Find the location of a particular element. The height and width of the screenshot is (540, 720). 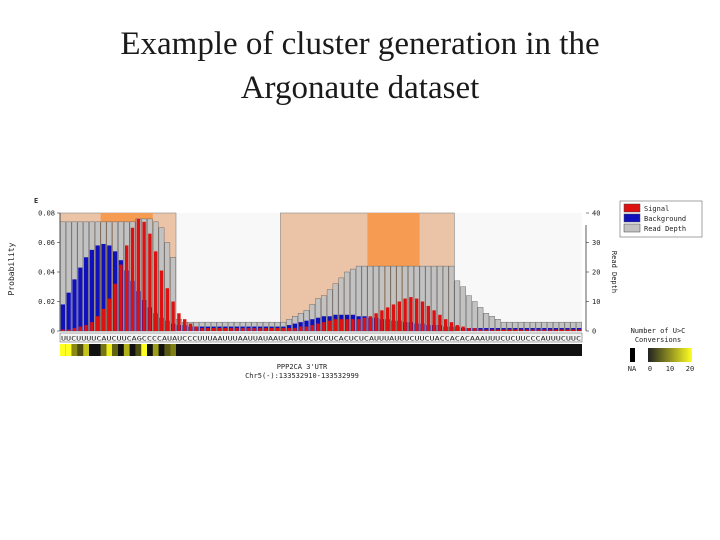

colorbar-na-label: NA is located at coordinates (632, 369).